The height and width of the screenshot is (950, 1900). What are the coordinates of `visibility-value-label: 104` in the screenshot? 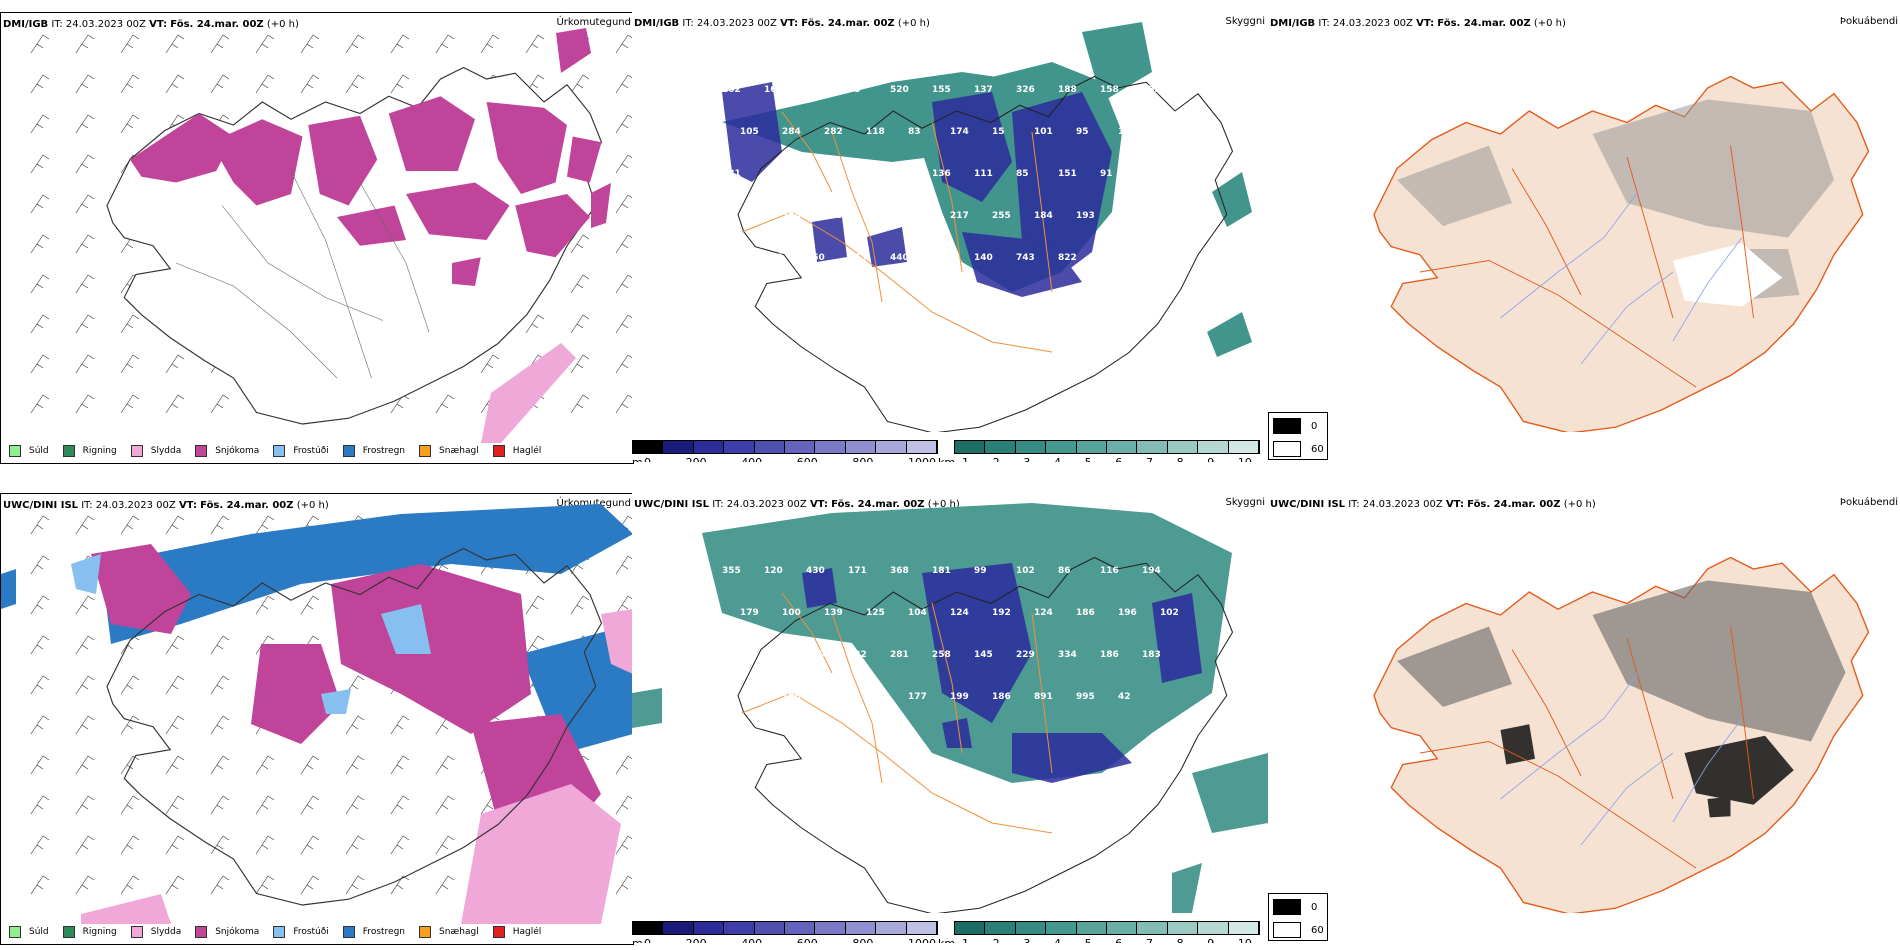 It's located at (917, 613).